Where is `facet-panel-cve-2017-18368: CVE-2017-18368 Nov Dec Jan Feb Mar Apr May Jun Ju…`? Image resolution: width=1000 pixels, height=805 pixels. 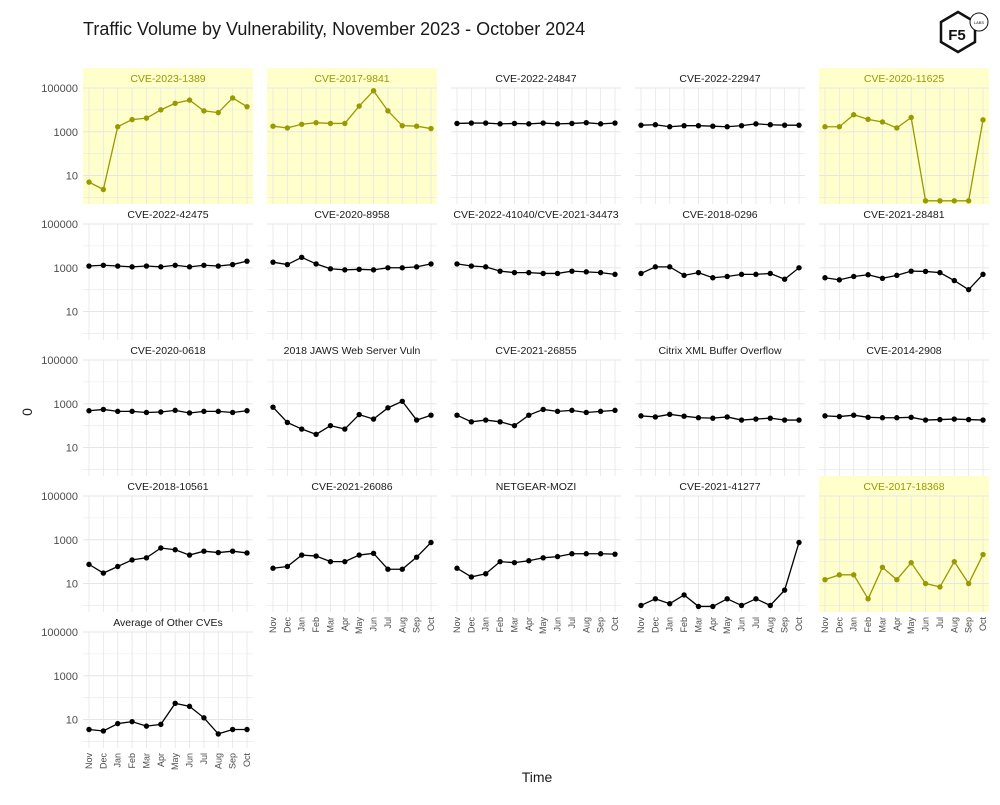 facet-panel-cve-2017-18368: CVE-2017-18368 Nov Dec Jan Feb Mar Apr May Jun Ju… is located at coordinates (904, 555).